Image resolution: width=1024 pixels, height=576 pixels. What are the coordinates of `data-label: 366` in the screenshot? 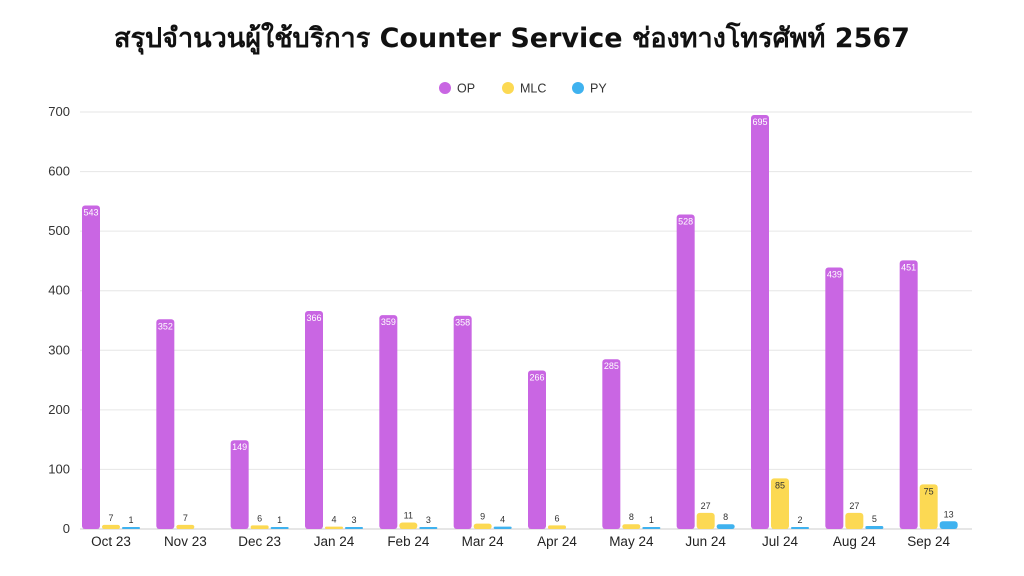 It's located at (313, 318).